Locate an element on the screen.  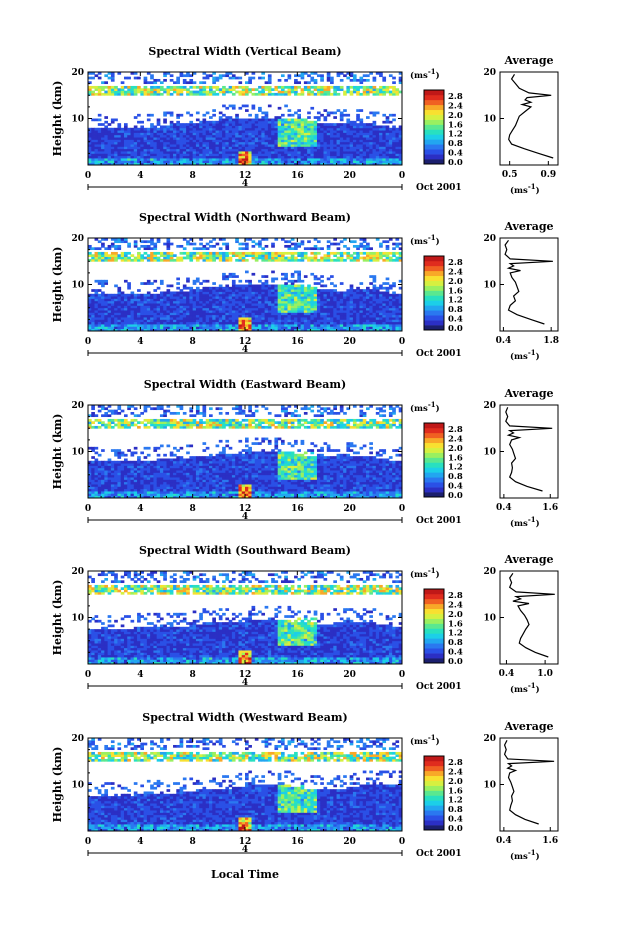
colorbar-tick-label: 2.8 is located at coordinates (455, 263).